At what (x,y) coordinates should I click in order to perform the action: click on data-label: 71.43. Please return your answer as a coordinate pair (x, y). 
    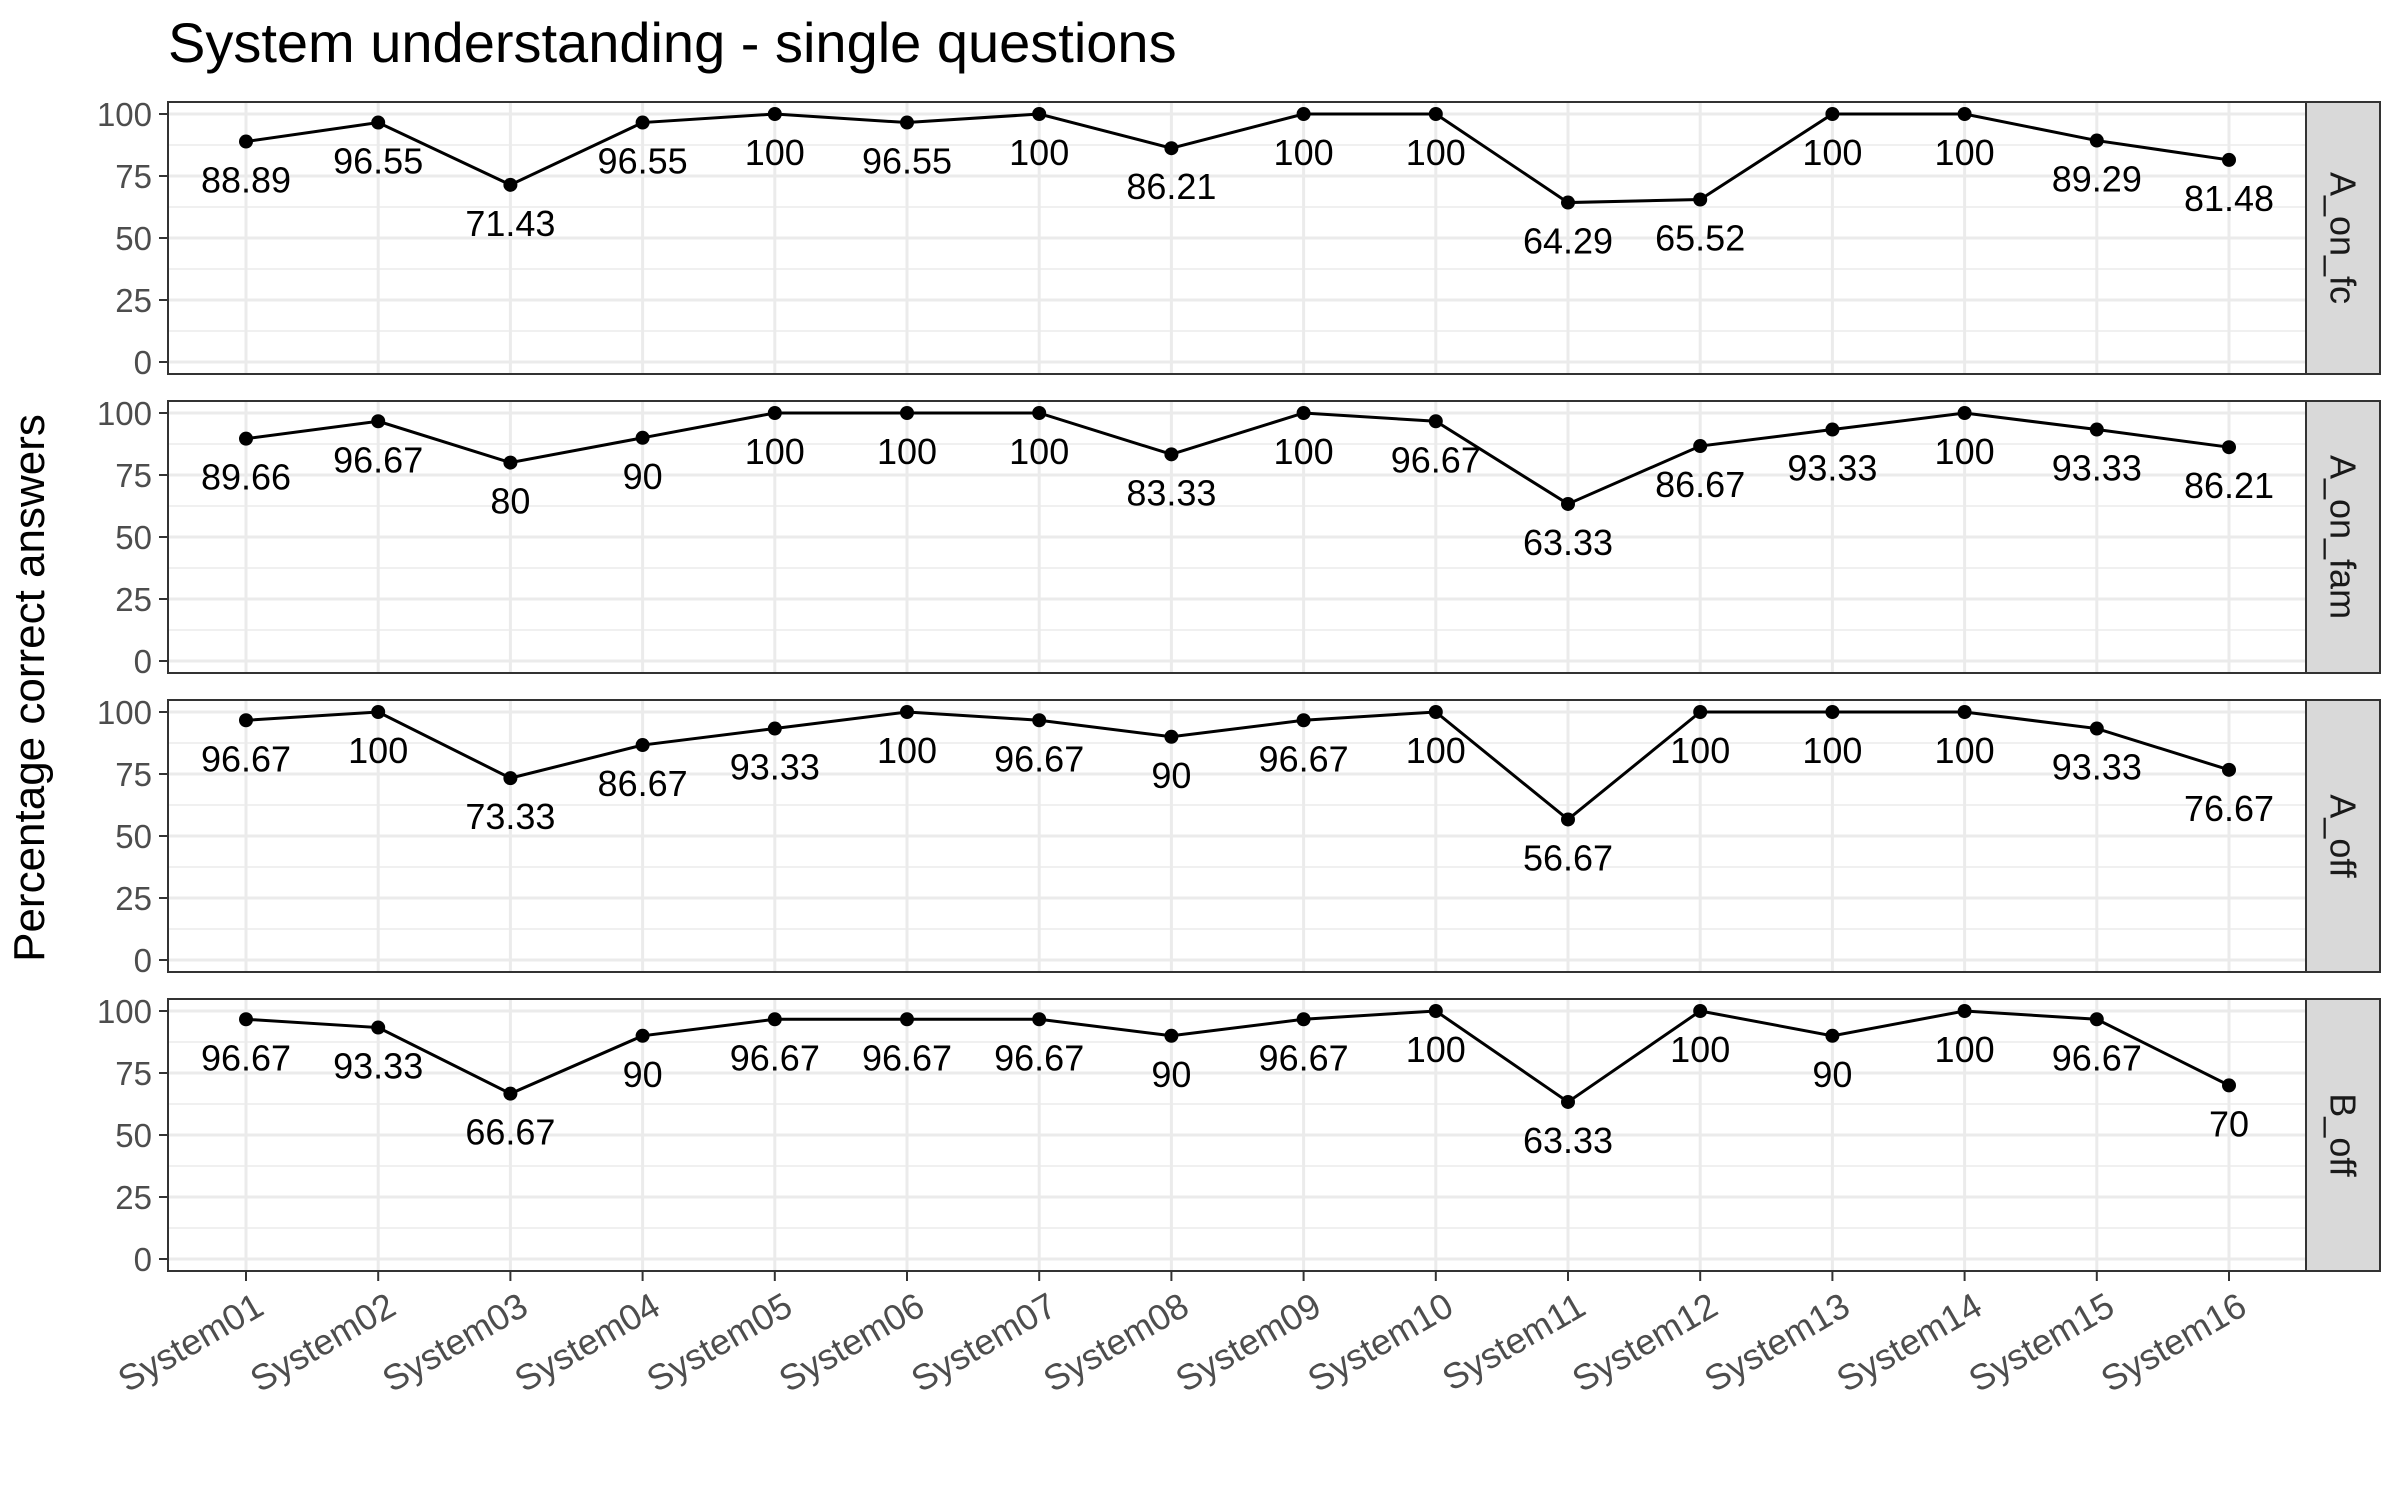
    Looking at the image, I should click on (510, 223).